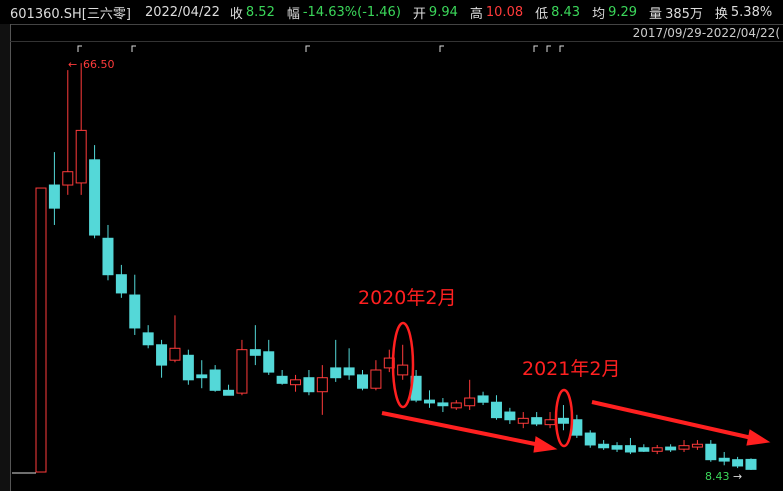 This screenshot has height=491, width=783. Describe the element at coordinates (717, 476) in the screenshot. I see `low-label: 8.43` at that location.